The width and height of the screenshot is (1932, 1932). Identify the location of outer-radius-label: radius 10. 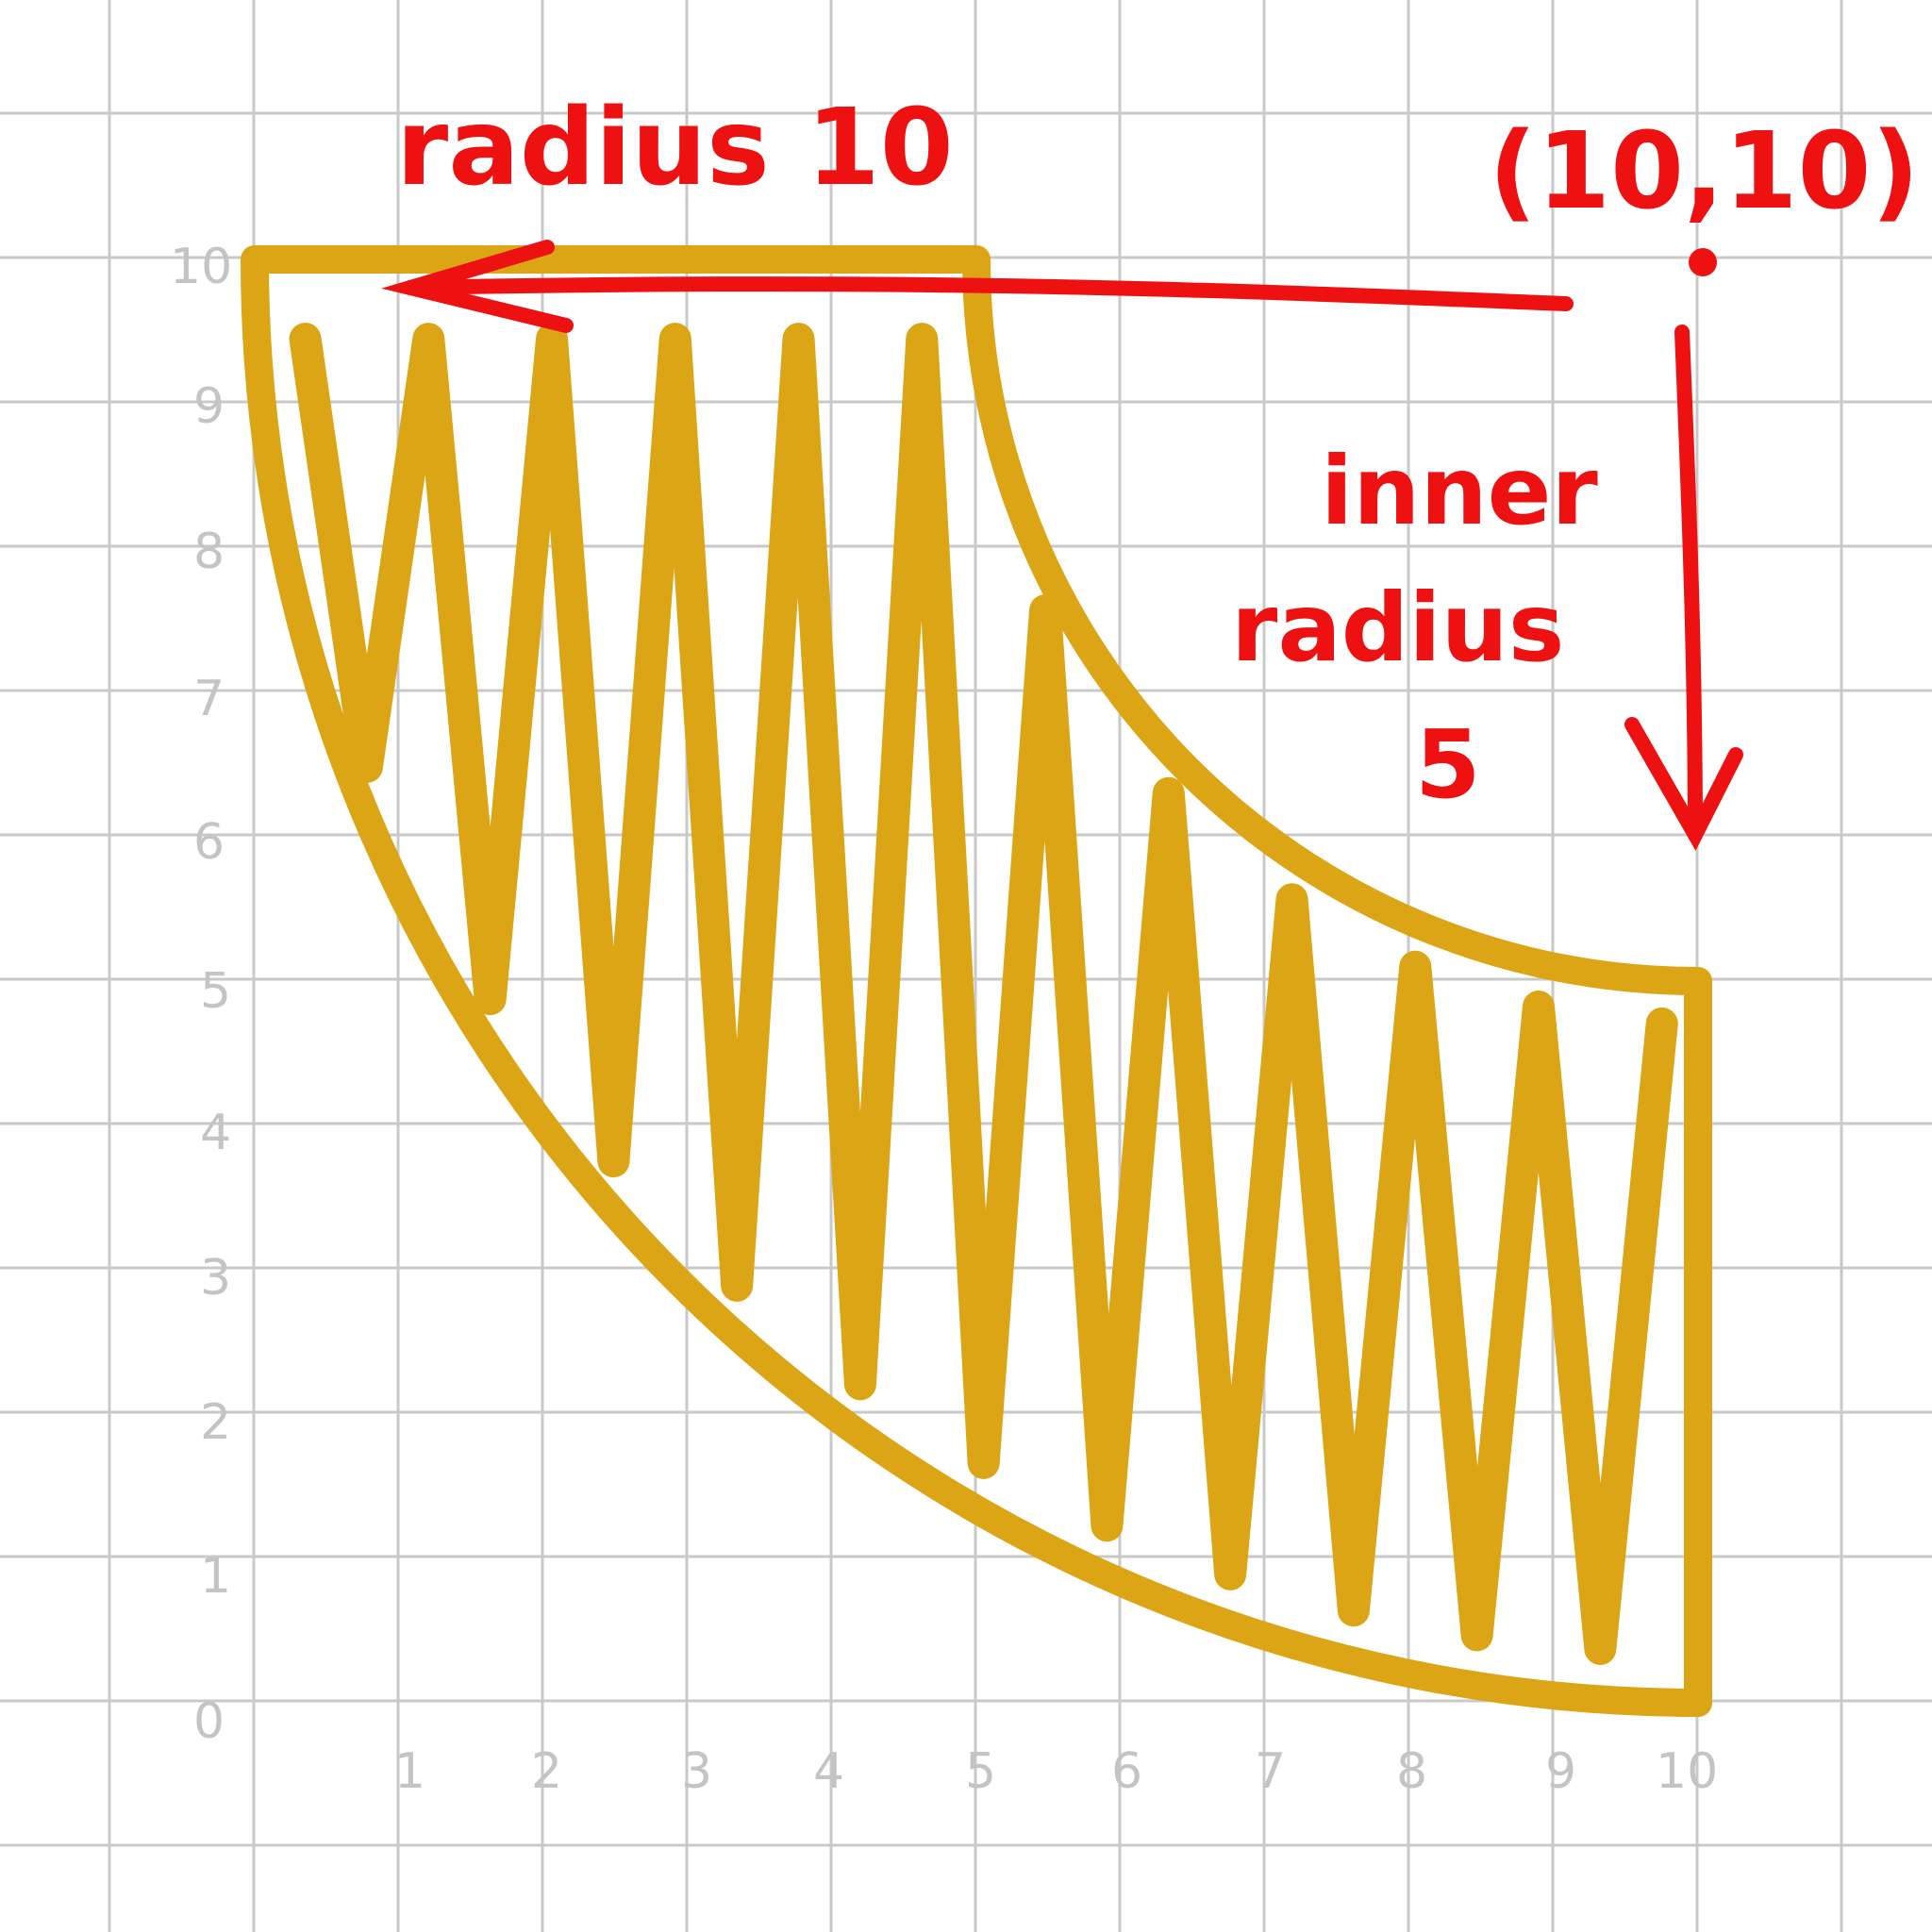
(675, 148).